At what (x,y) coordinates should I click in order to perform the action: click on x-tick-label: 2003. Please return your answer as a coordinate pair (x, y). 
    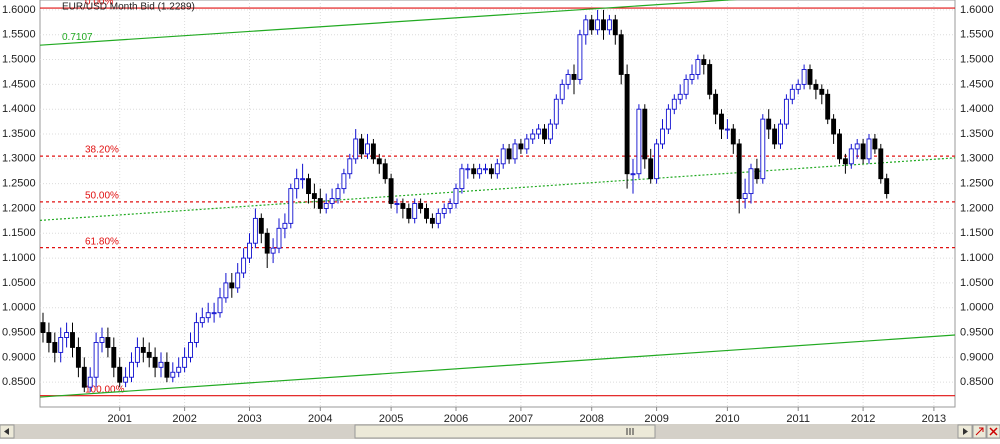
    Looking at the image, I should click on (249, 419).